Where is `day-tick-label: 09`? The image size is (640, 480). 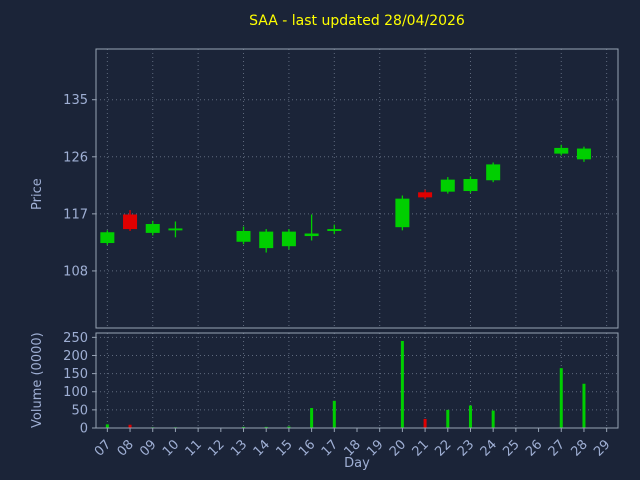
day-tick-label: 09 is located at coordinates (148, 448).